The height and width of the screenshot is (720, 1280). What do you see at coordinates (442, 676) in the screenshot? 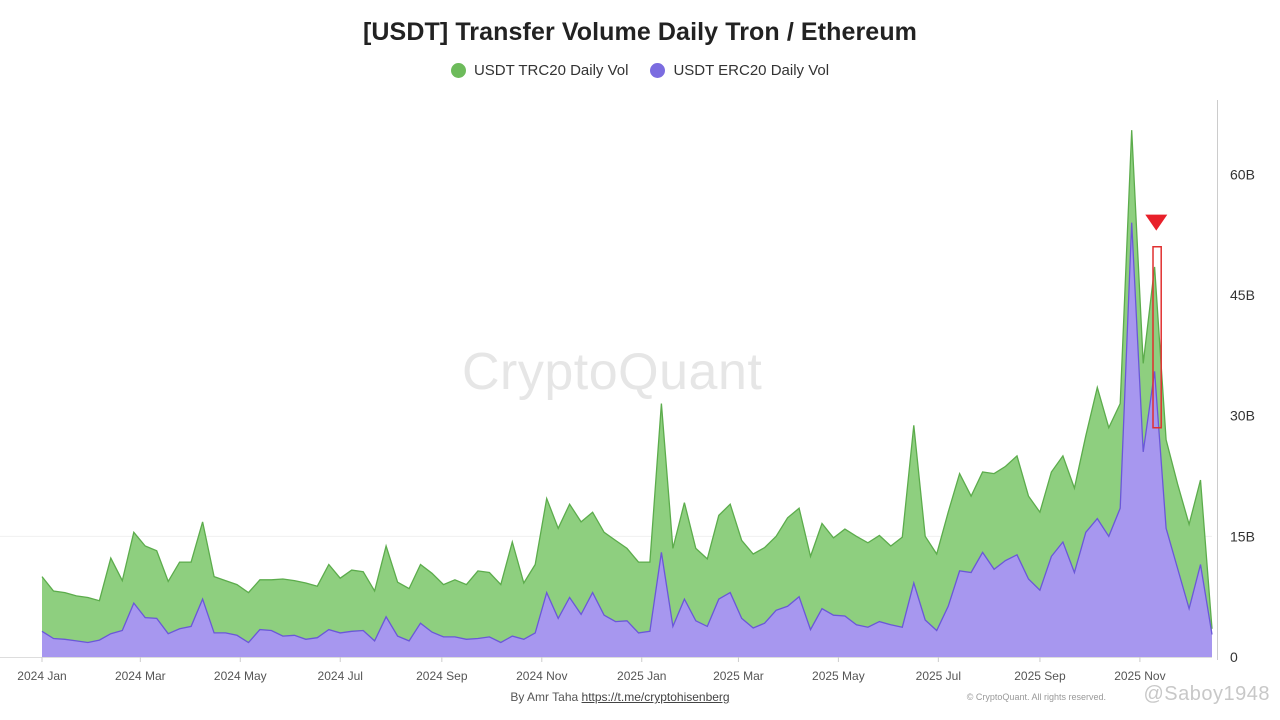
I see `x-tick-label: 2024 Sep` at bounding box center [442, 676].